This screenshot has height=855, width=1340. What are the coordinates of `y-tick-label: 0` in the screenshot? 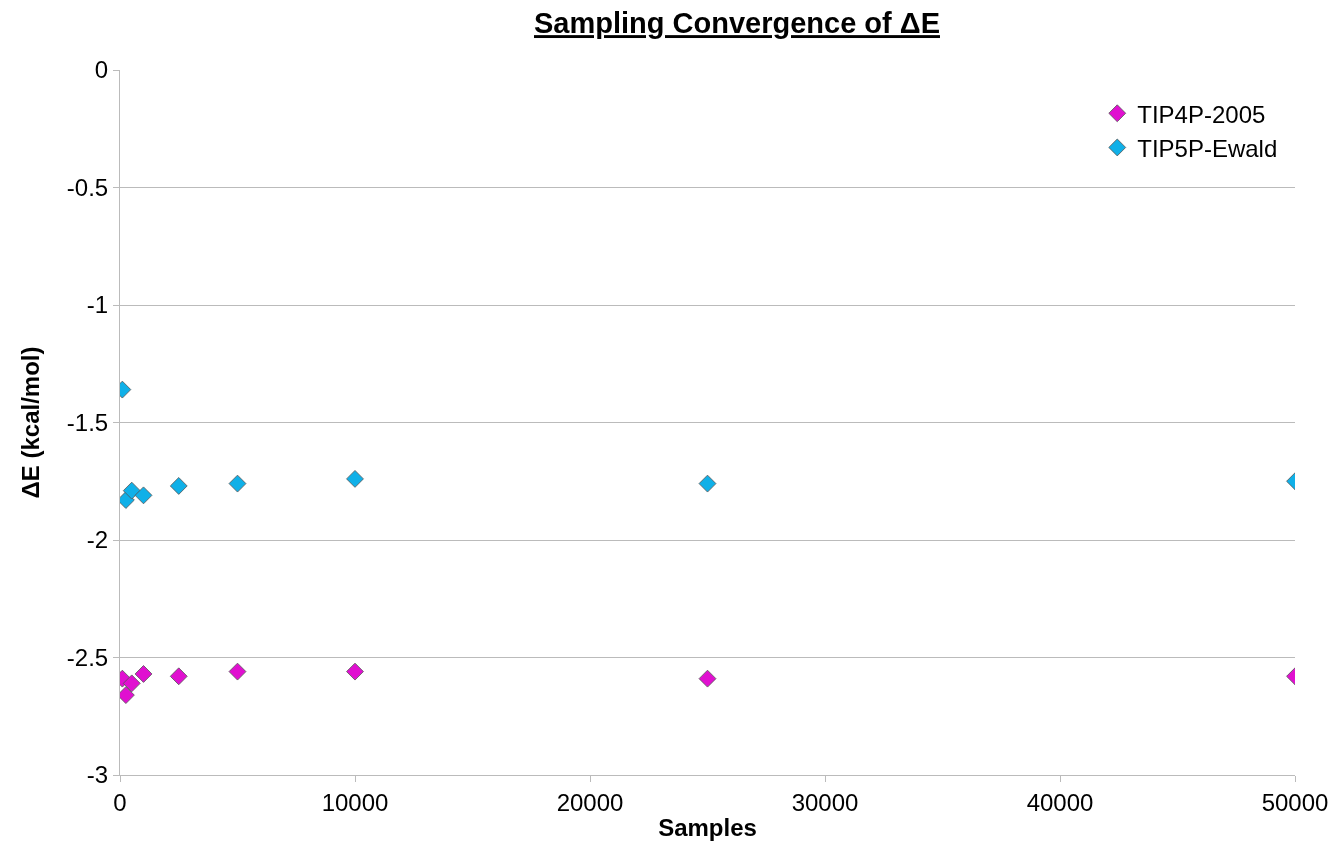 It's located at (101, 70).